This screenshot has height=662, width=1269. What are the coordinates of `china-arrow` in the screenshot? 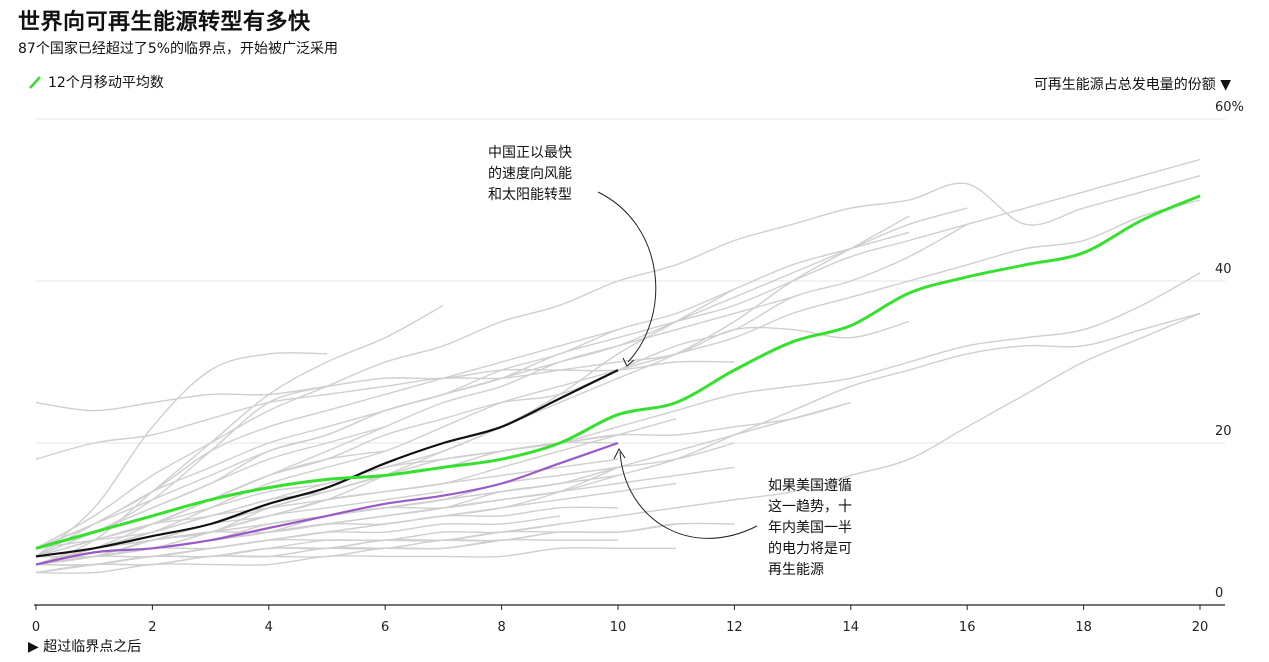 It's located at (627, 277).